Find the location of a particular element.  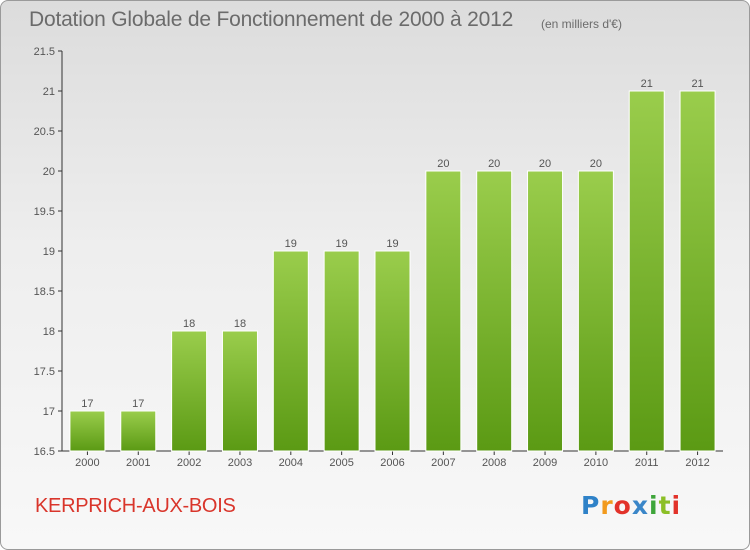

x-tick-label: 2001 is located at coordinates (138, 463).